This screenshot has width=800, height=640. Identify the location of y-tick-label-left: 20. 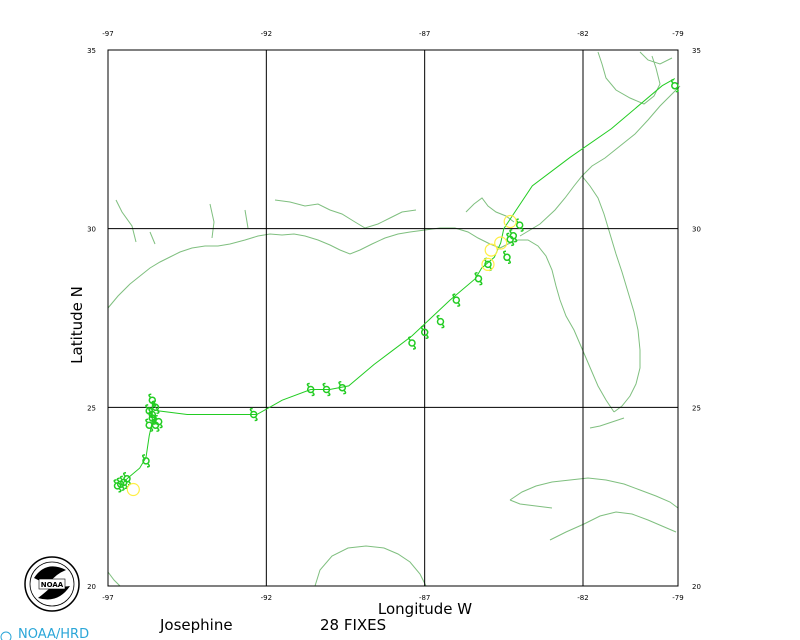
(91, 587).